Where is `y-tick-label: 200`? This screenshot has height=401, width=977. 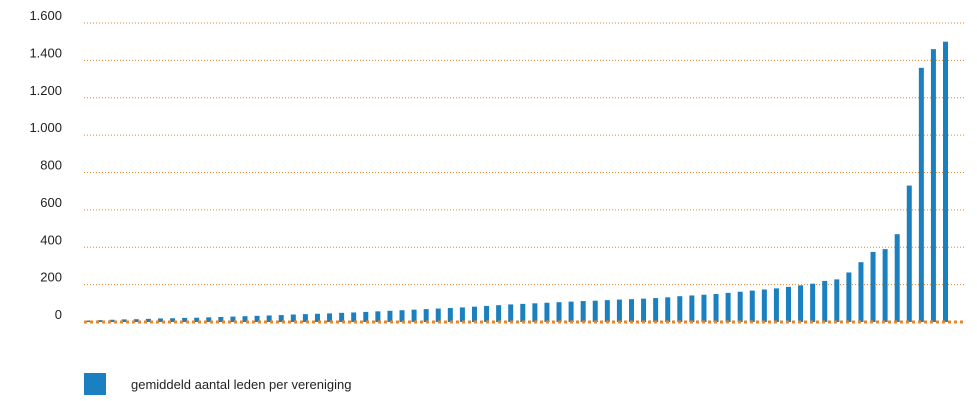
y-tick-label: 200 is located at coordinates (51, 277).